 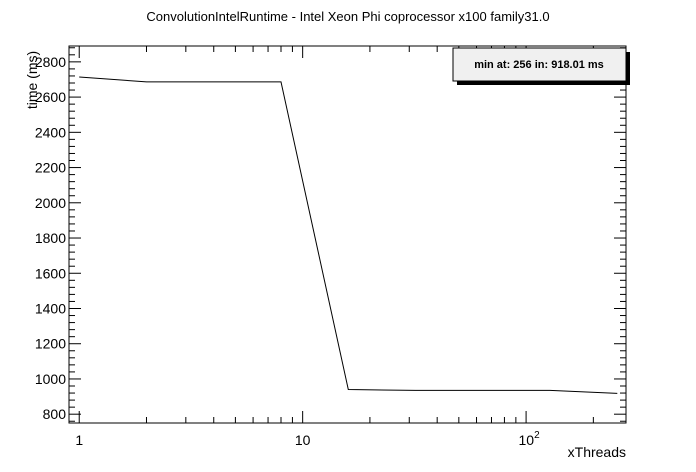 What do you see at coordinates (32, 80) in the screenshot?
I see `y-axis-label: time (ms)` at bounding box center [32, 80].